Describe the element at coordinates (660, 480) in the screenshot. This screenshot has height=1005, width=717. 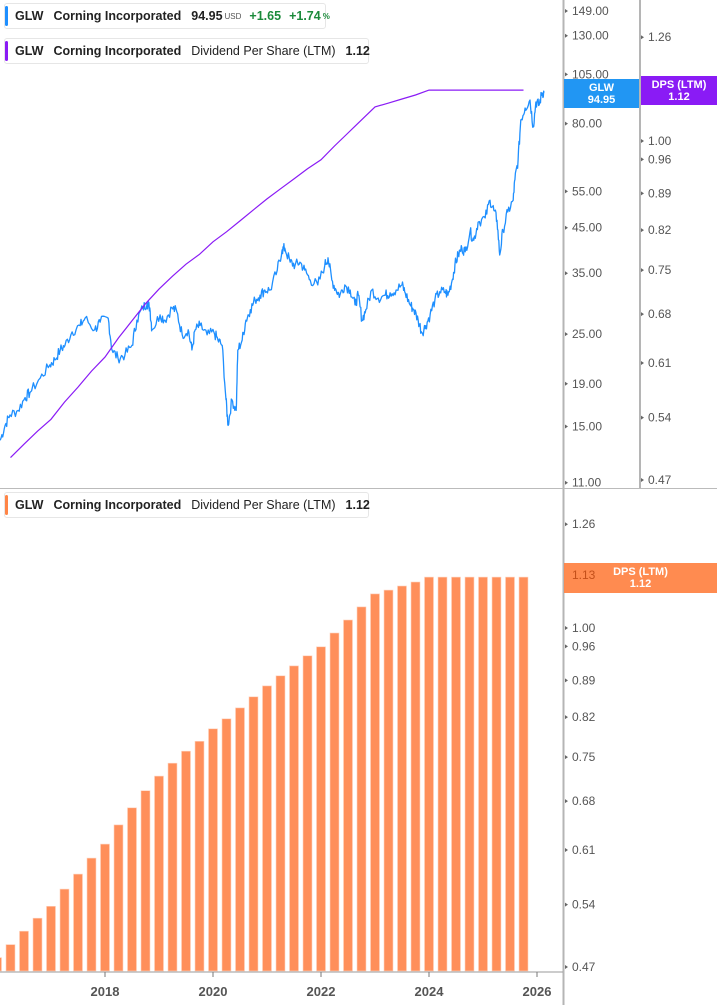
I see `dps-axis-tick-label: 0.47` at that location.